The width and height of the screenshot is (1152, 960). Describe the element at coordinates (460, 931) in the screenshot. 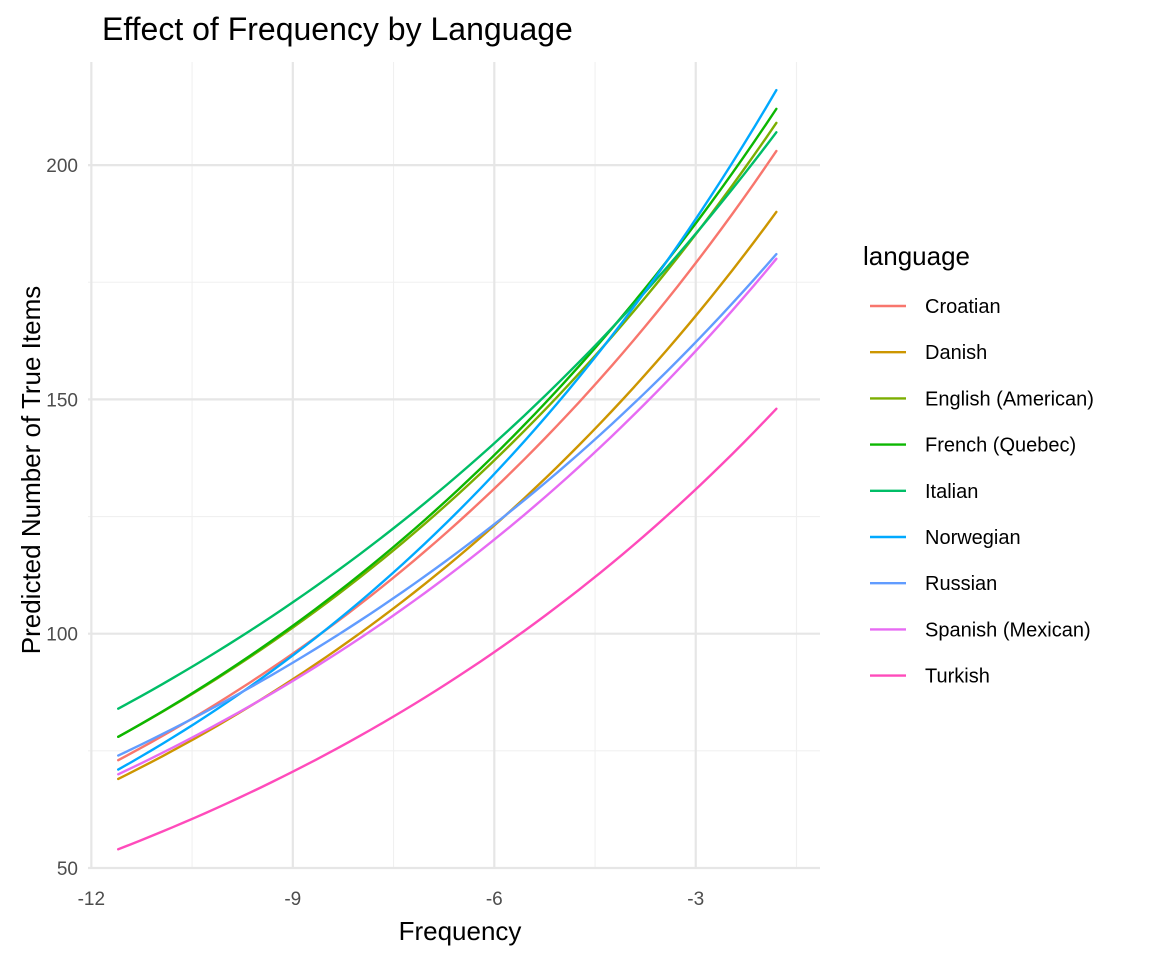

I see `x-axis-title: Frequency` at that location.